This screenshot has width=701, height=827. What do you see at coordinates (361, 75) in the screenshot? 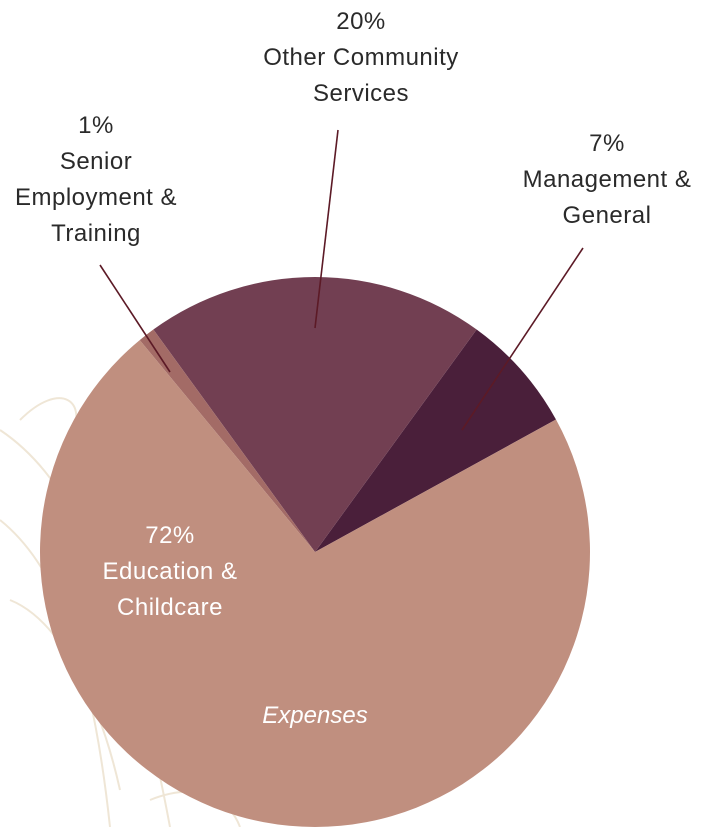
I see `category-label: Other Community Services` at bounding box center [361, 75].